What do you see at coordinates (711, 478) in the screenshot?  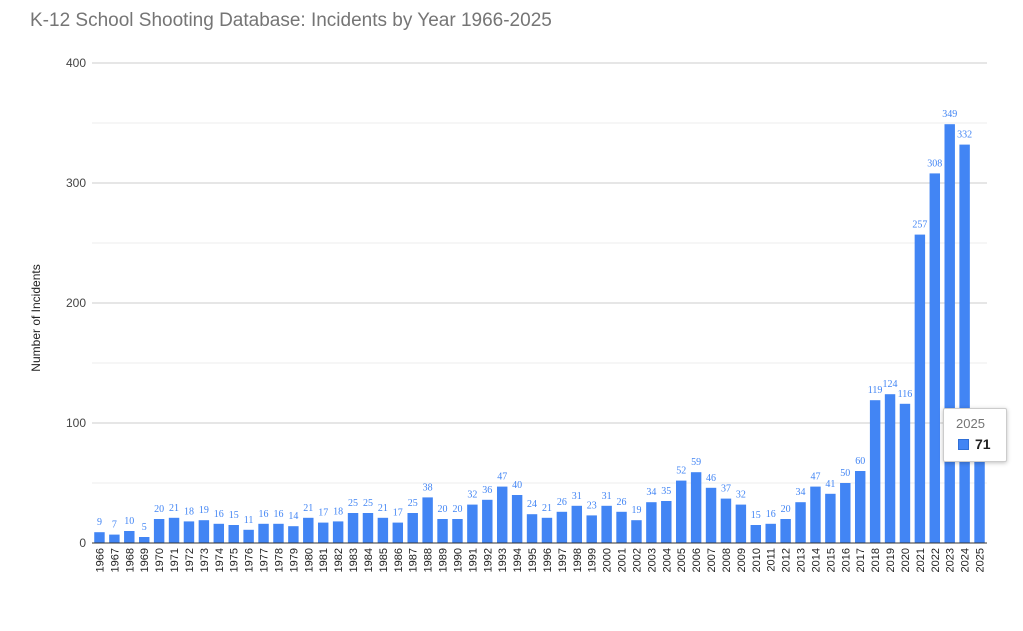 I see `data-label: 46` at bounding box center [711, 478].